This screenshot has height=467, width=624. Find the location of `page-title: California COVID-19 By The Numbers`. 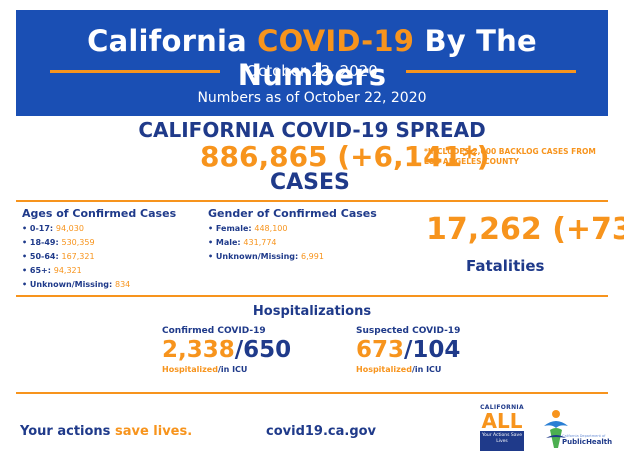

page-title: California COVID-19 By The Numbers is located at coordinates (312, 58).